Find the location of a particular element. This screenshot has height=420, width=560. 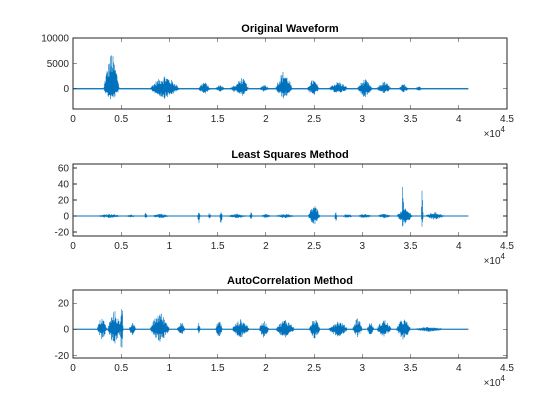

subplot-title: Least Squares Method is located at coordinates (289, 155).